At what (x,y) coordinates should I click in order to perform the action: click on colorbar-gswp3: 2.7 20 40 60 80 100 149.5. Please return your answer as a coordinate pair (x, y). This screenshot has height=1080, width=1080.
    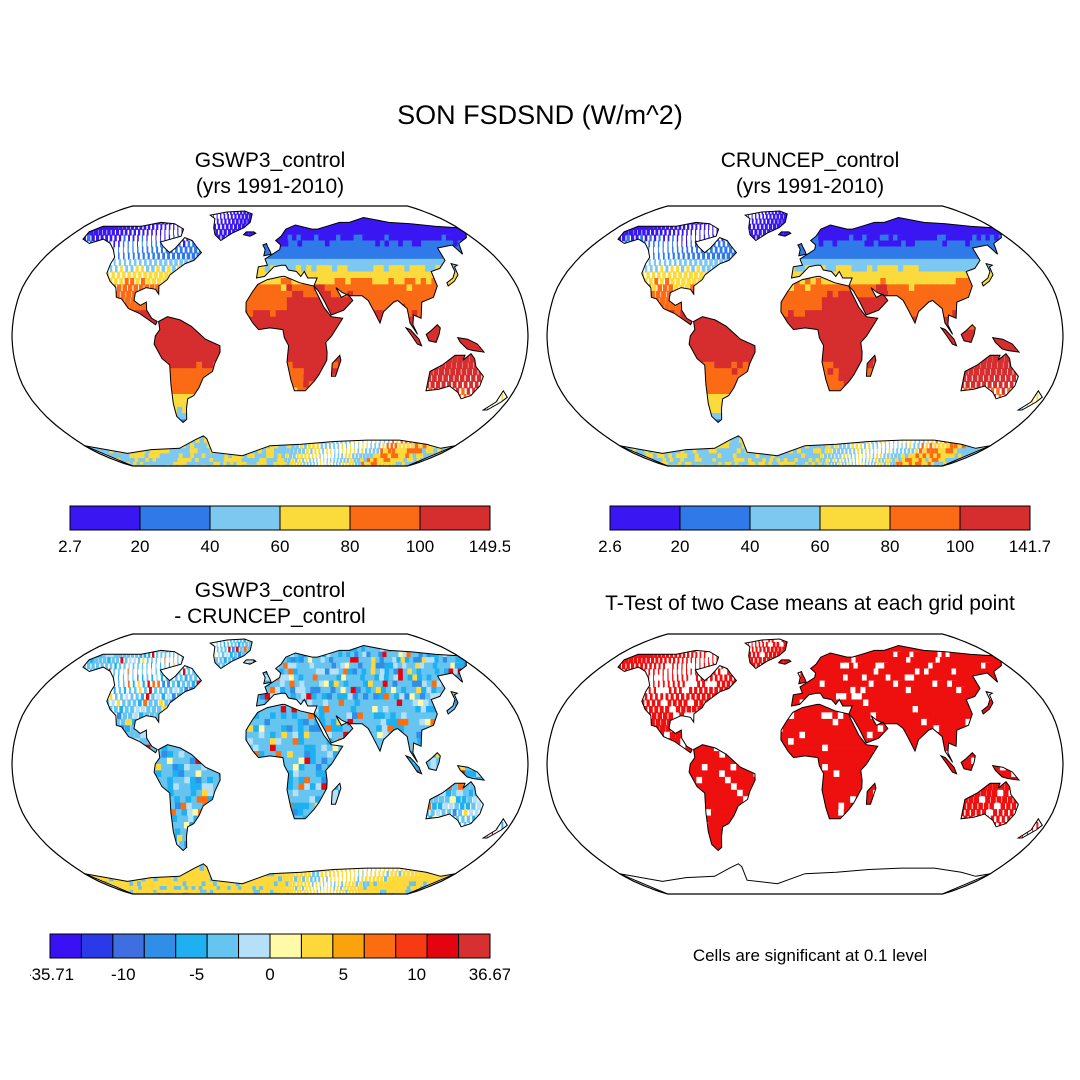
    Looking at the image, I should click on (284, 530).